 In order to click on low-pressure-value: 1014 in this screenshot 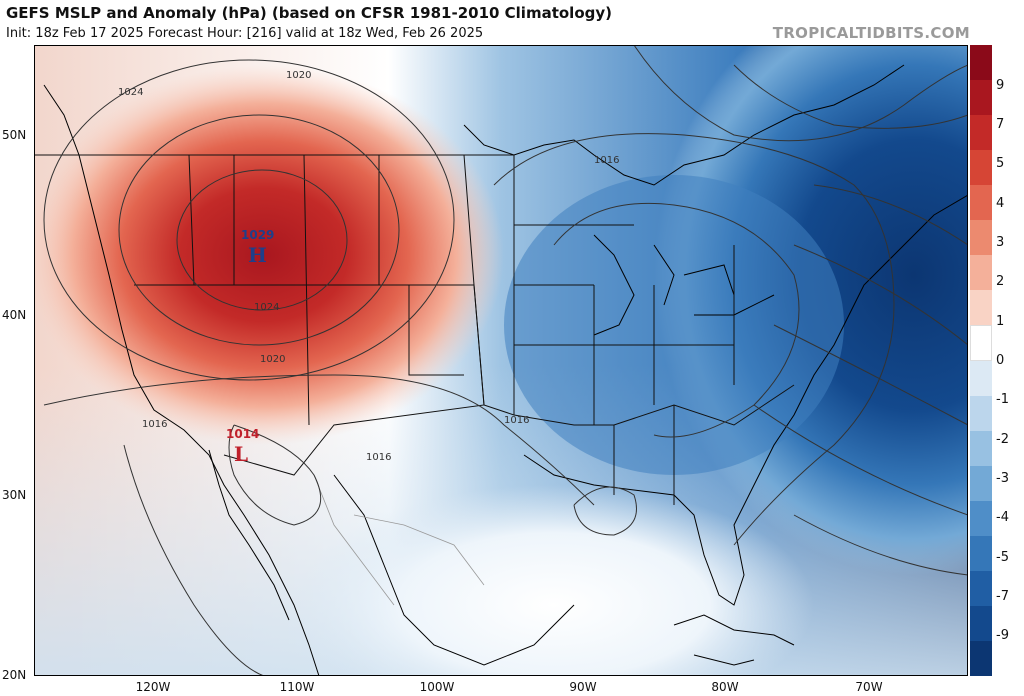, I will do `click(242, 434)`.